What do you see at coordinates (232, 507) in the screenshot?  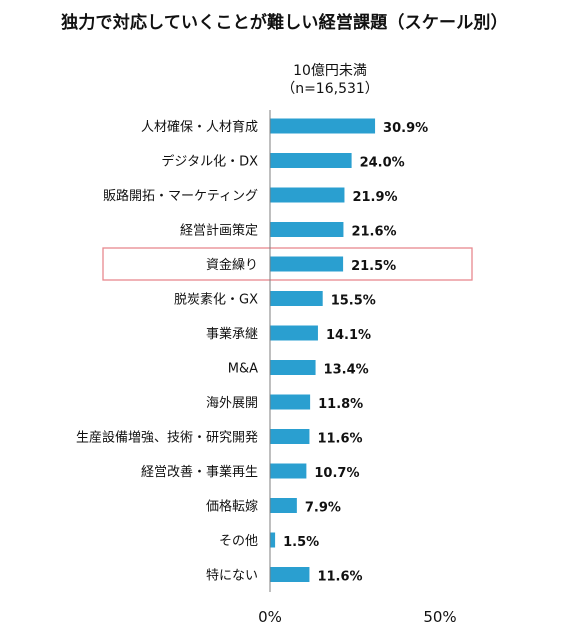 I see `category-label: 価格転嫁` at bounding box center [232, 507].